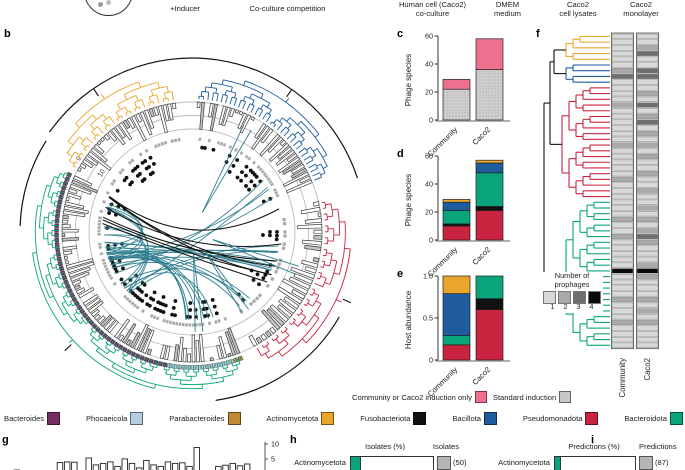  Describe the element at coordinates (400, 154) in the screenshot. I see `panel-d-label: d` at that location.